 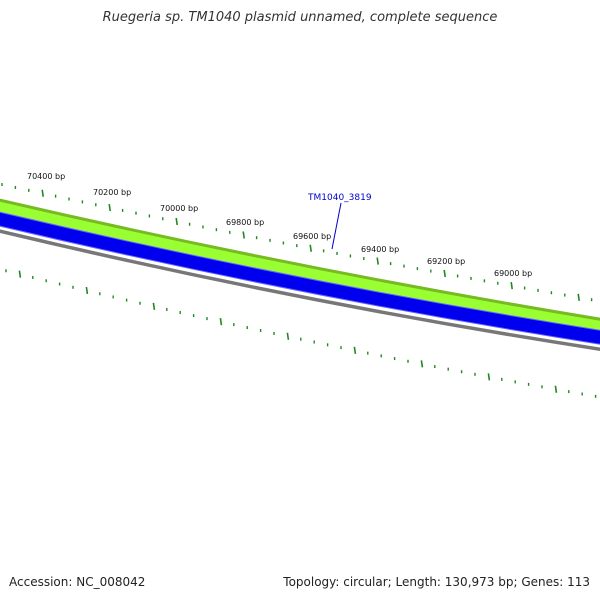 I want to click on ruler-label: 69400 bp, so click(x=380, y=249).